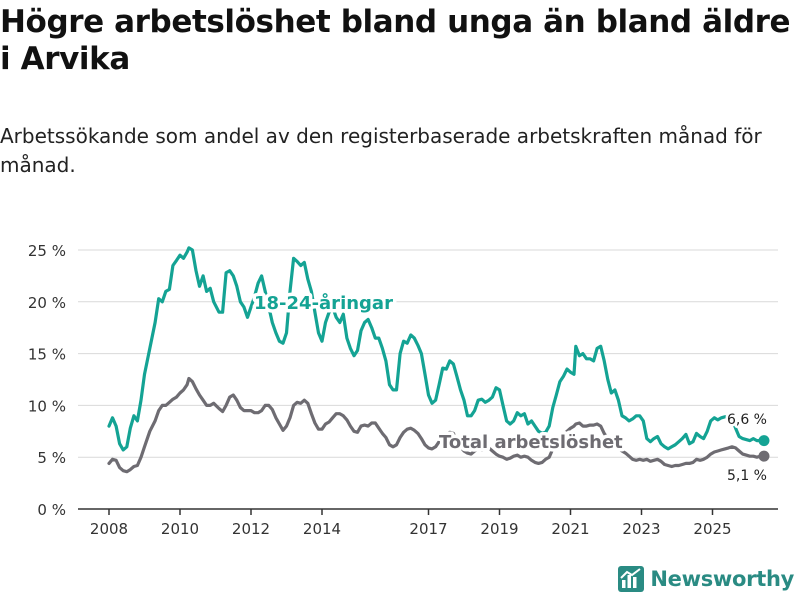 This screenshot has height=600, width=800. Describe the element at coordinates (47, 251) in the screenshot. I see `y-tick-label: 25 %` at that location.